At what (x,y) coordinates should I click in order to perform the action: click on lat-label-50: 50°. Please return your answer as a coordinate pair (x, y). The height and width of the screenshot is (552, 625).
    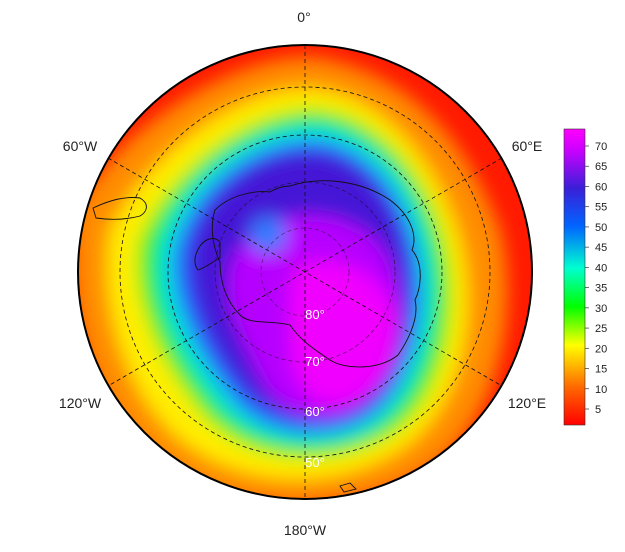
    Looking at the image, I should click on (315, 462).